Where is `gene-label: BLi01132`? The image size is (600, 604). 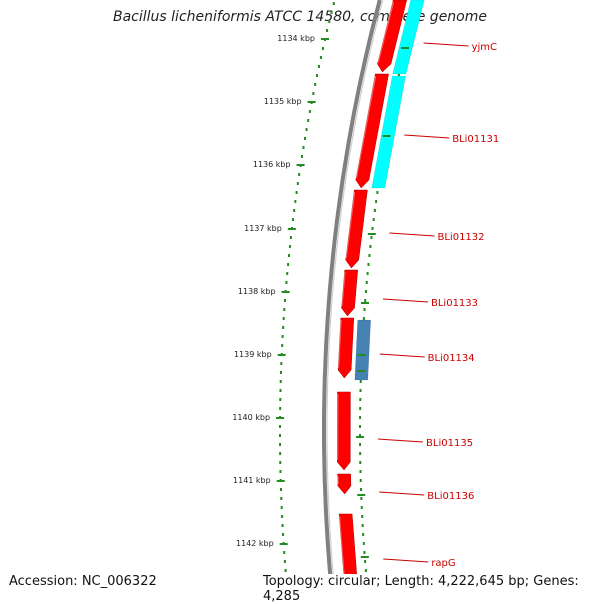 gene-label: BLi01132 is located at coordinates (461, 237).